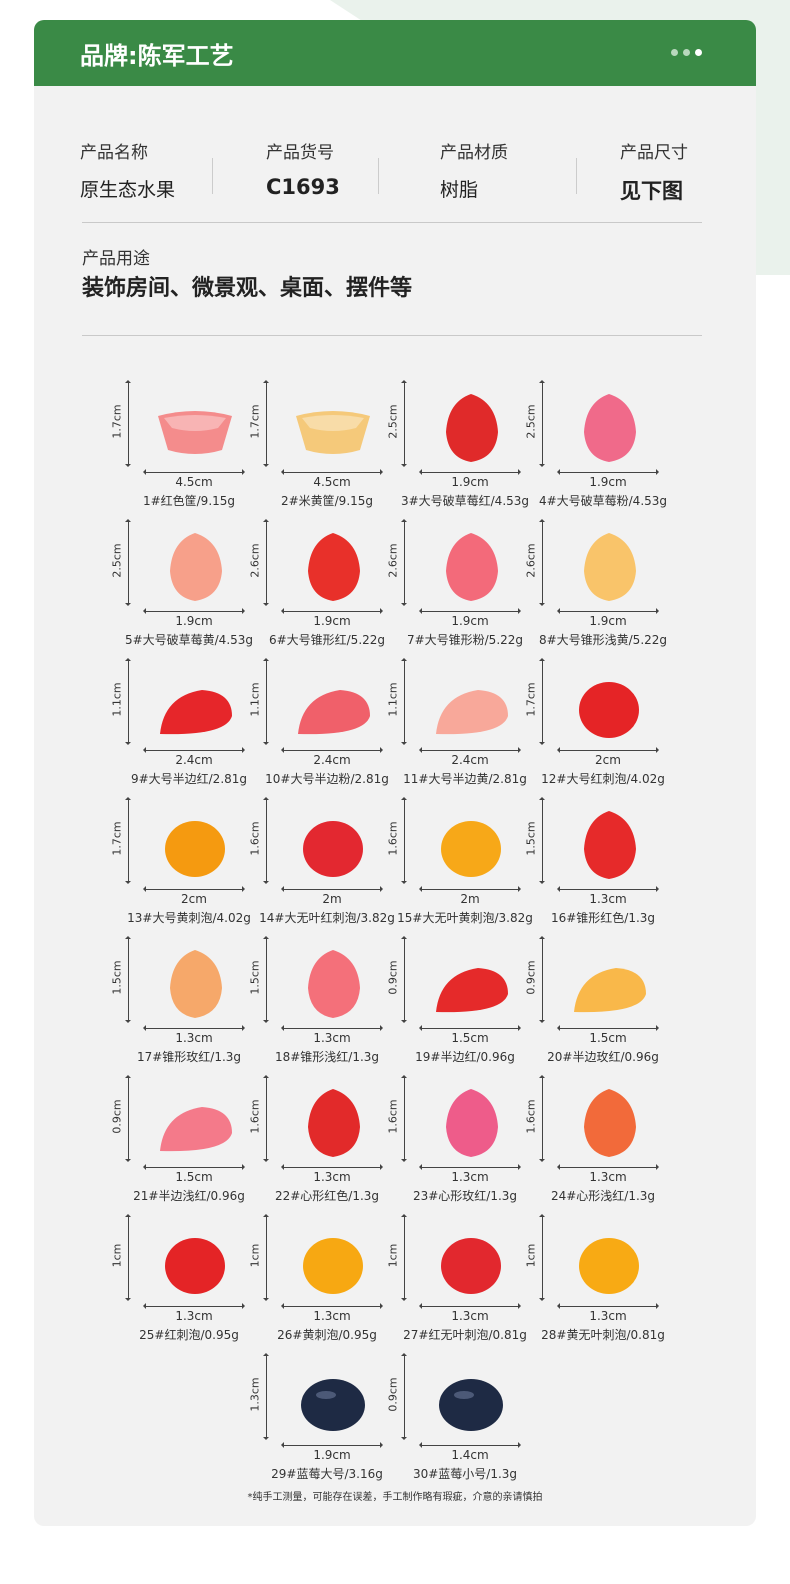 This screenshot has width=790, height=1584. Describe the element at coordinates (458, 721) in the screenshot. I see `product-item: 1.1cm 2.4cm 11#大号半边黄/2.81g` at that location.